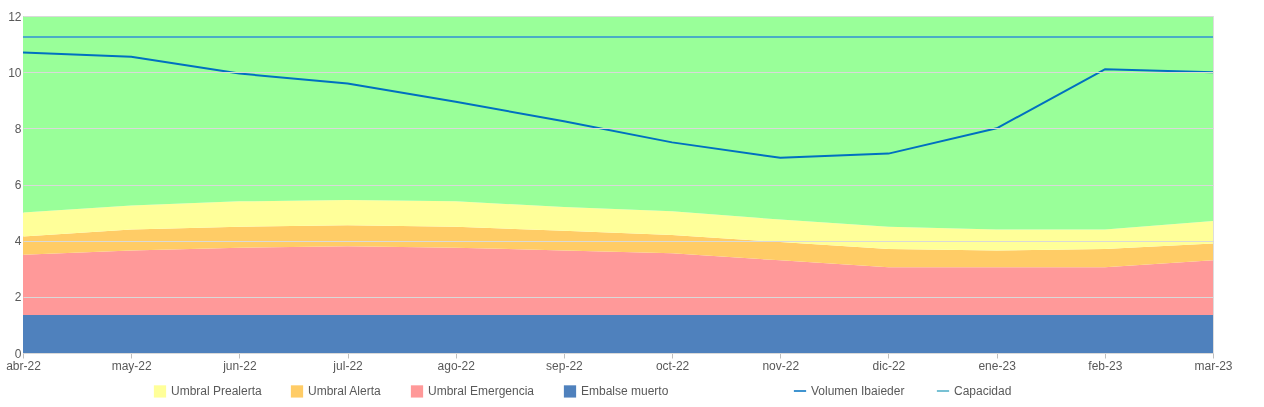 The image size is (1264, 407). What do you see at coordinates (24, 365) in the screenshot?
I see `x-tick-label: abr-22` at bounding box center [24, 365].